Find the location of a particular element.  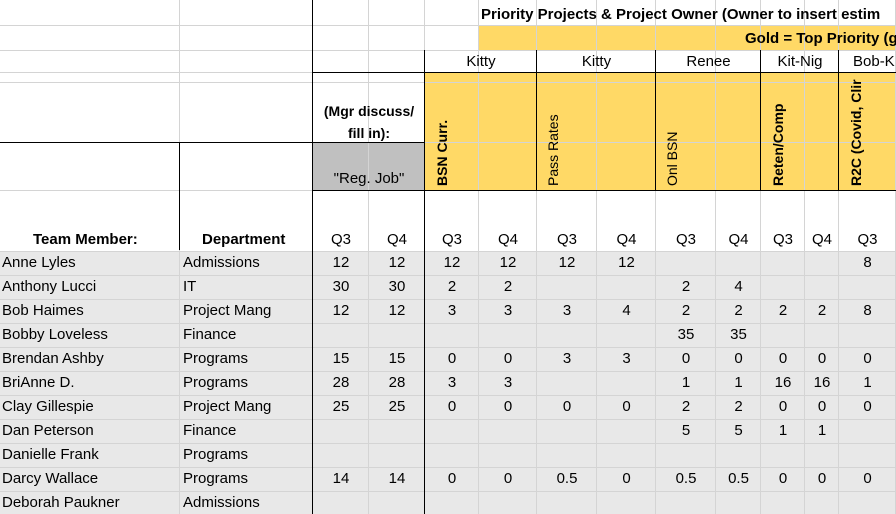

team-member-name: Brendan Ashby is located at coordinates (53, 358).